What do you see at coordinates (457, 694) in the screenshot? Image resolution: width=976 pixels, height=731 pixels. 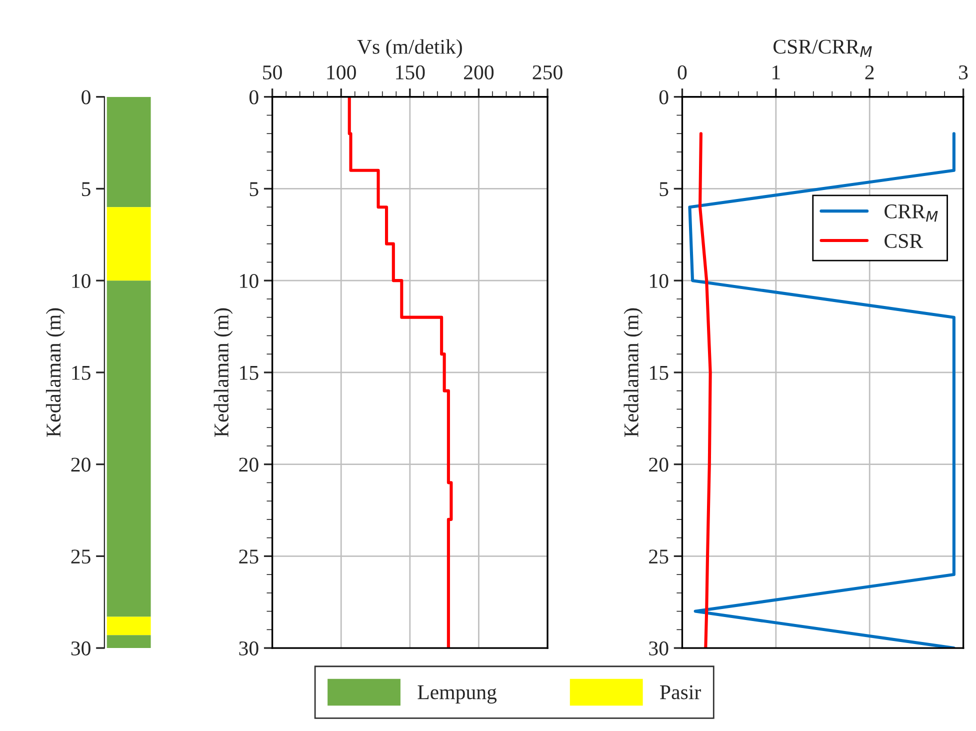 I see `legend-label: Lempung` at bounding box center [457, 694].